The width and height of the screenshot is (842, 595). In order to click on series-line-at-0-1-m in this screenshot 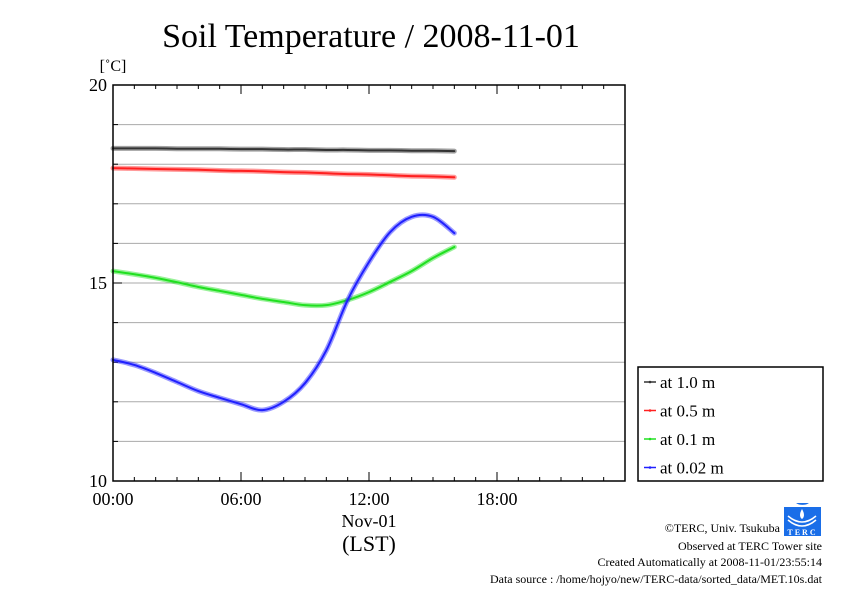, I will do `click(284, 276)`.